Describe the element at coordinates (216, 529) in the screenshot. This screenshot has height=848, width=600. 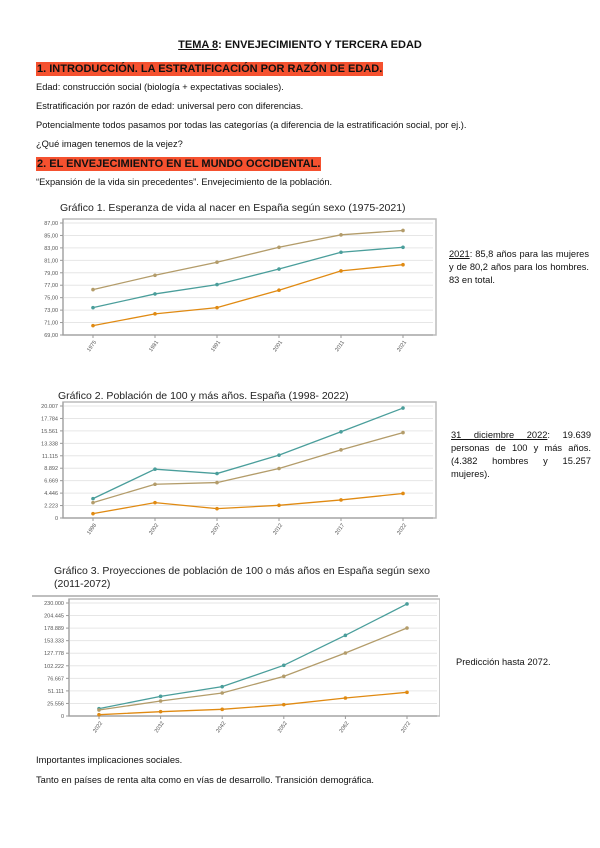
I see `x-tick-label: 2007` at that location.